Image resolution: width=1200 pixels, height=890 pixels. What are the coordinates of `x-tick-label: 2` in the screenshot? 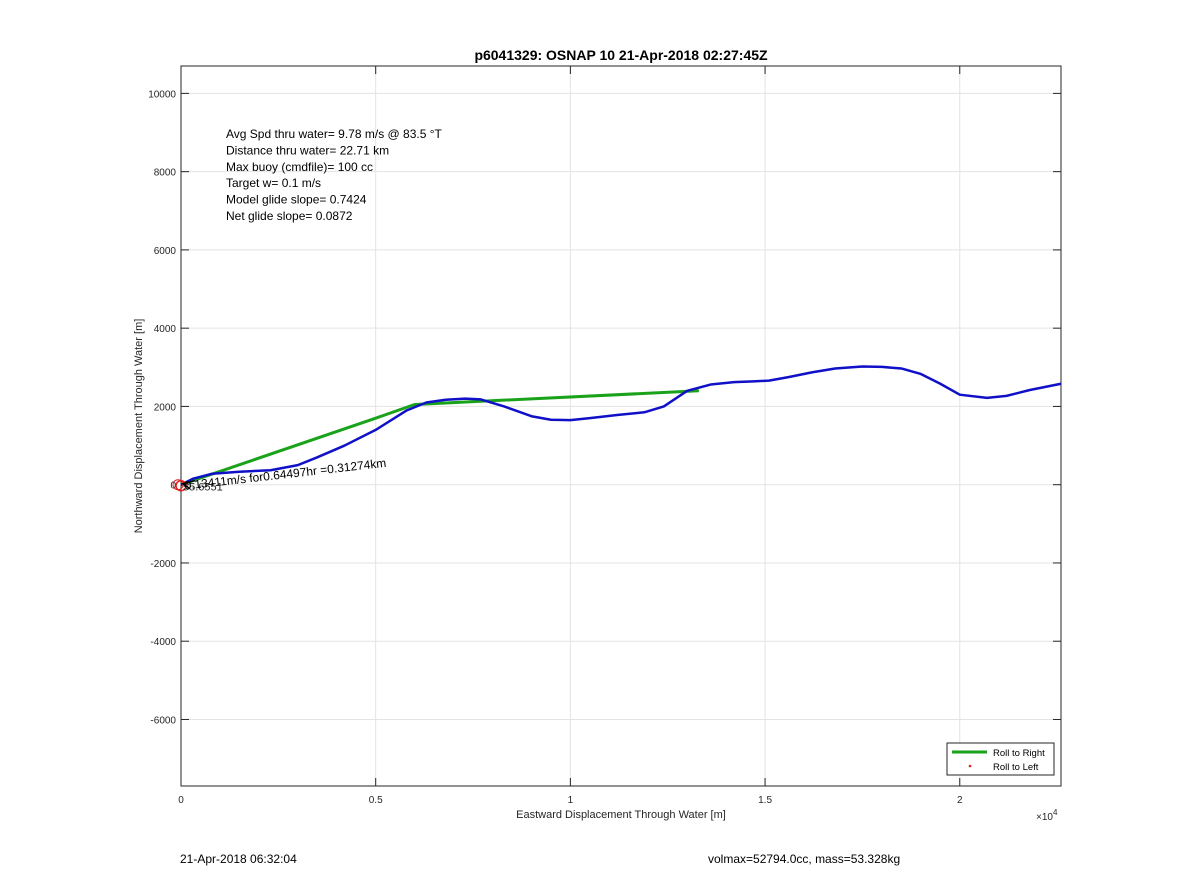 It's located at (960, 800).